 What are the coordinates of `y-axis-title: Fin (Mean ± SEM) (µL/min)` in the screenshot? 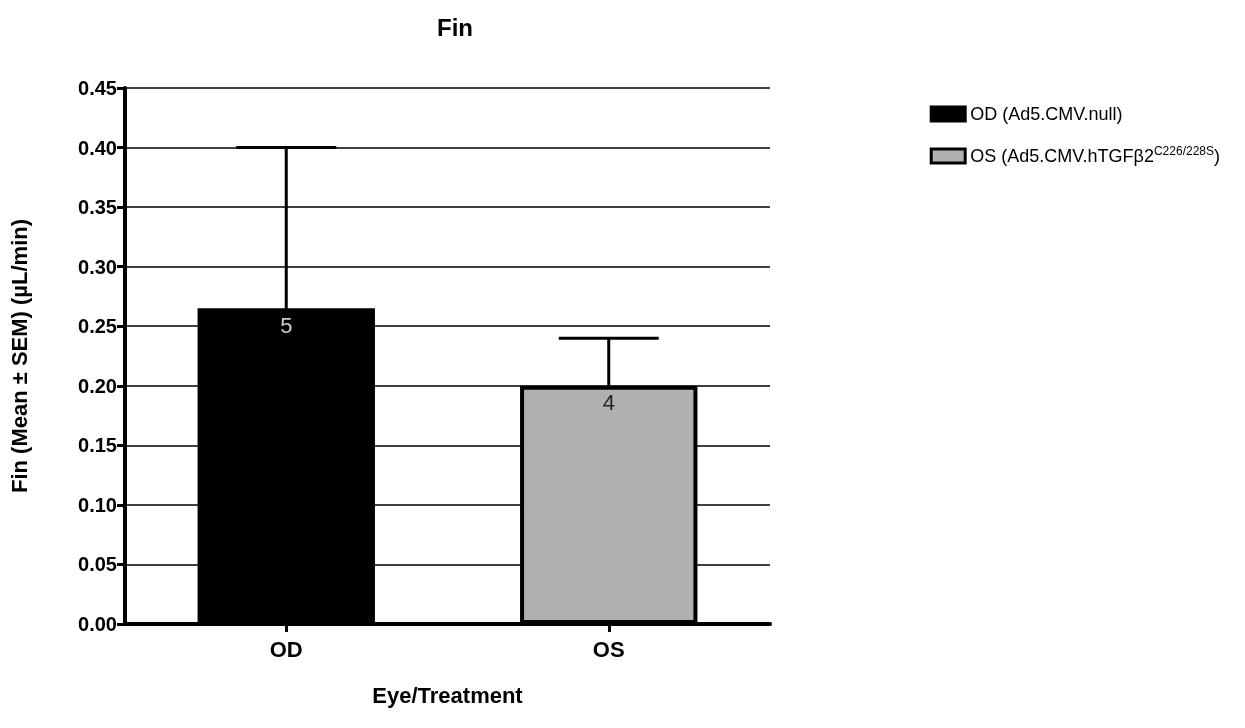 It's located at (19, 356).